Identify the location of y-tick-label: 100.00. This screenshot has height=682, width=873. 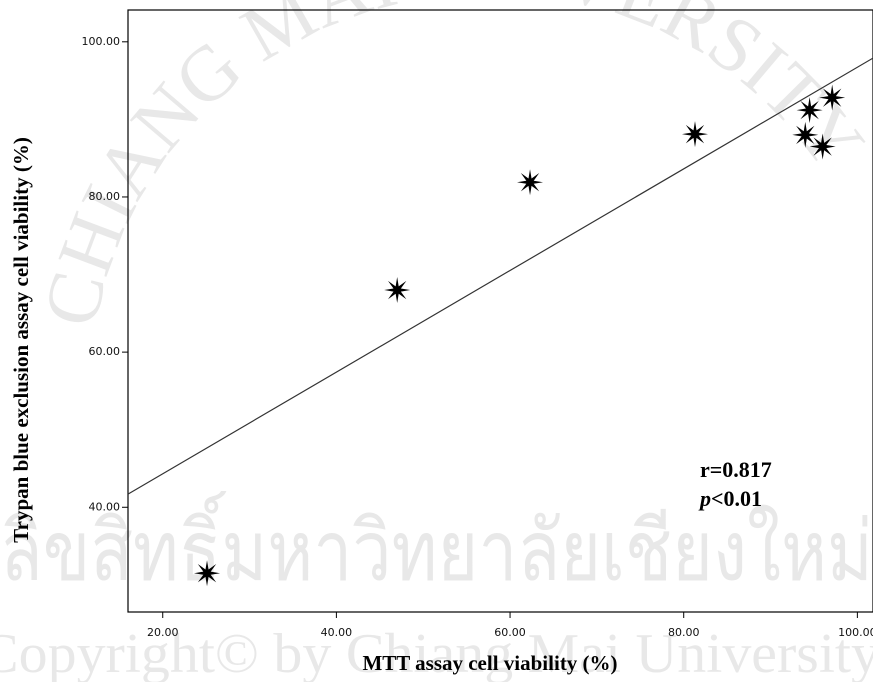
(101, 41).